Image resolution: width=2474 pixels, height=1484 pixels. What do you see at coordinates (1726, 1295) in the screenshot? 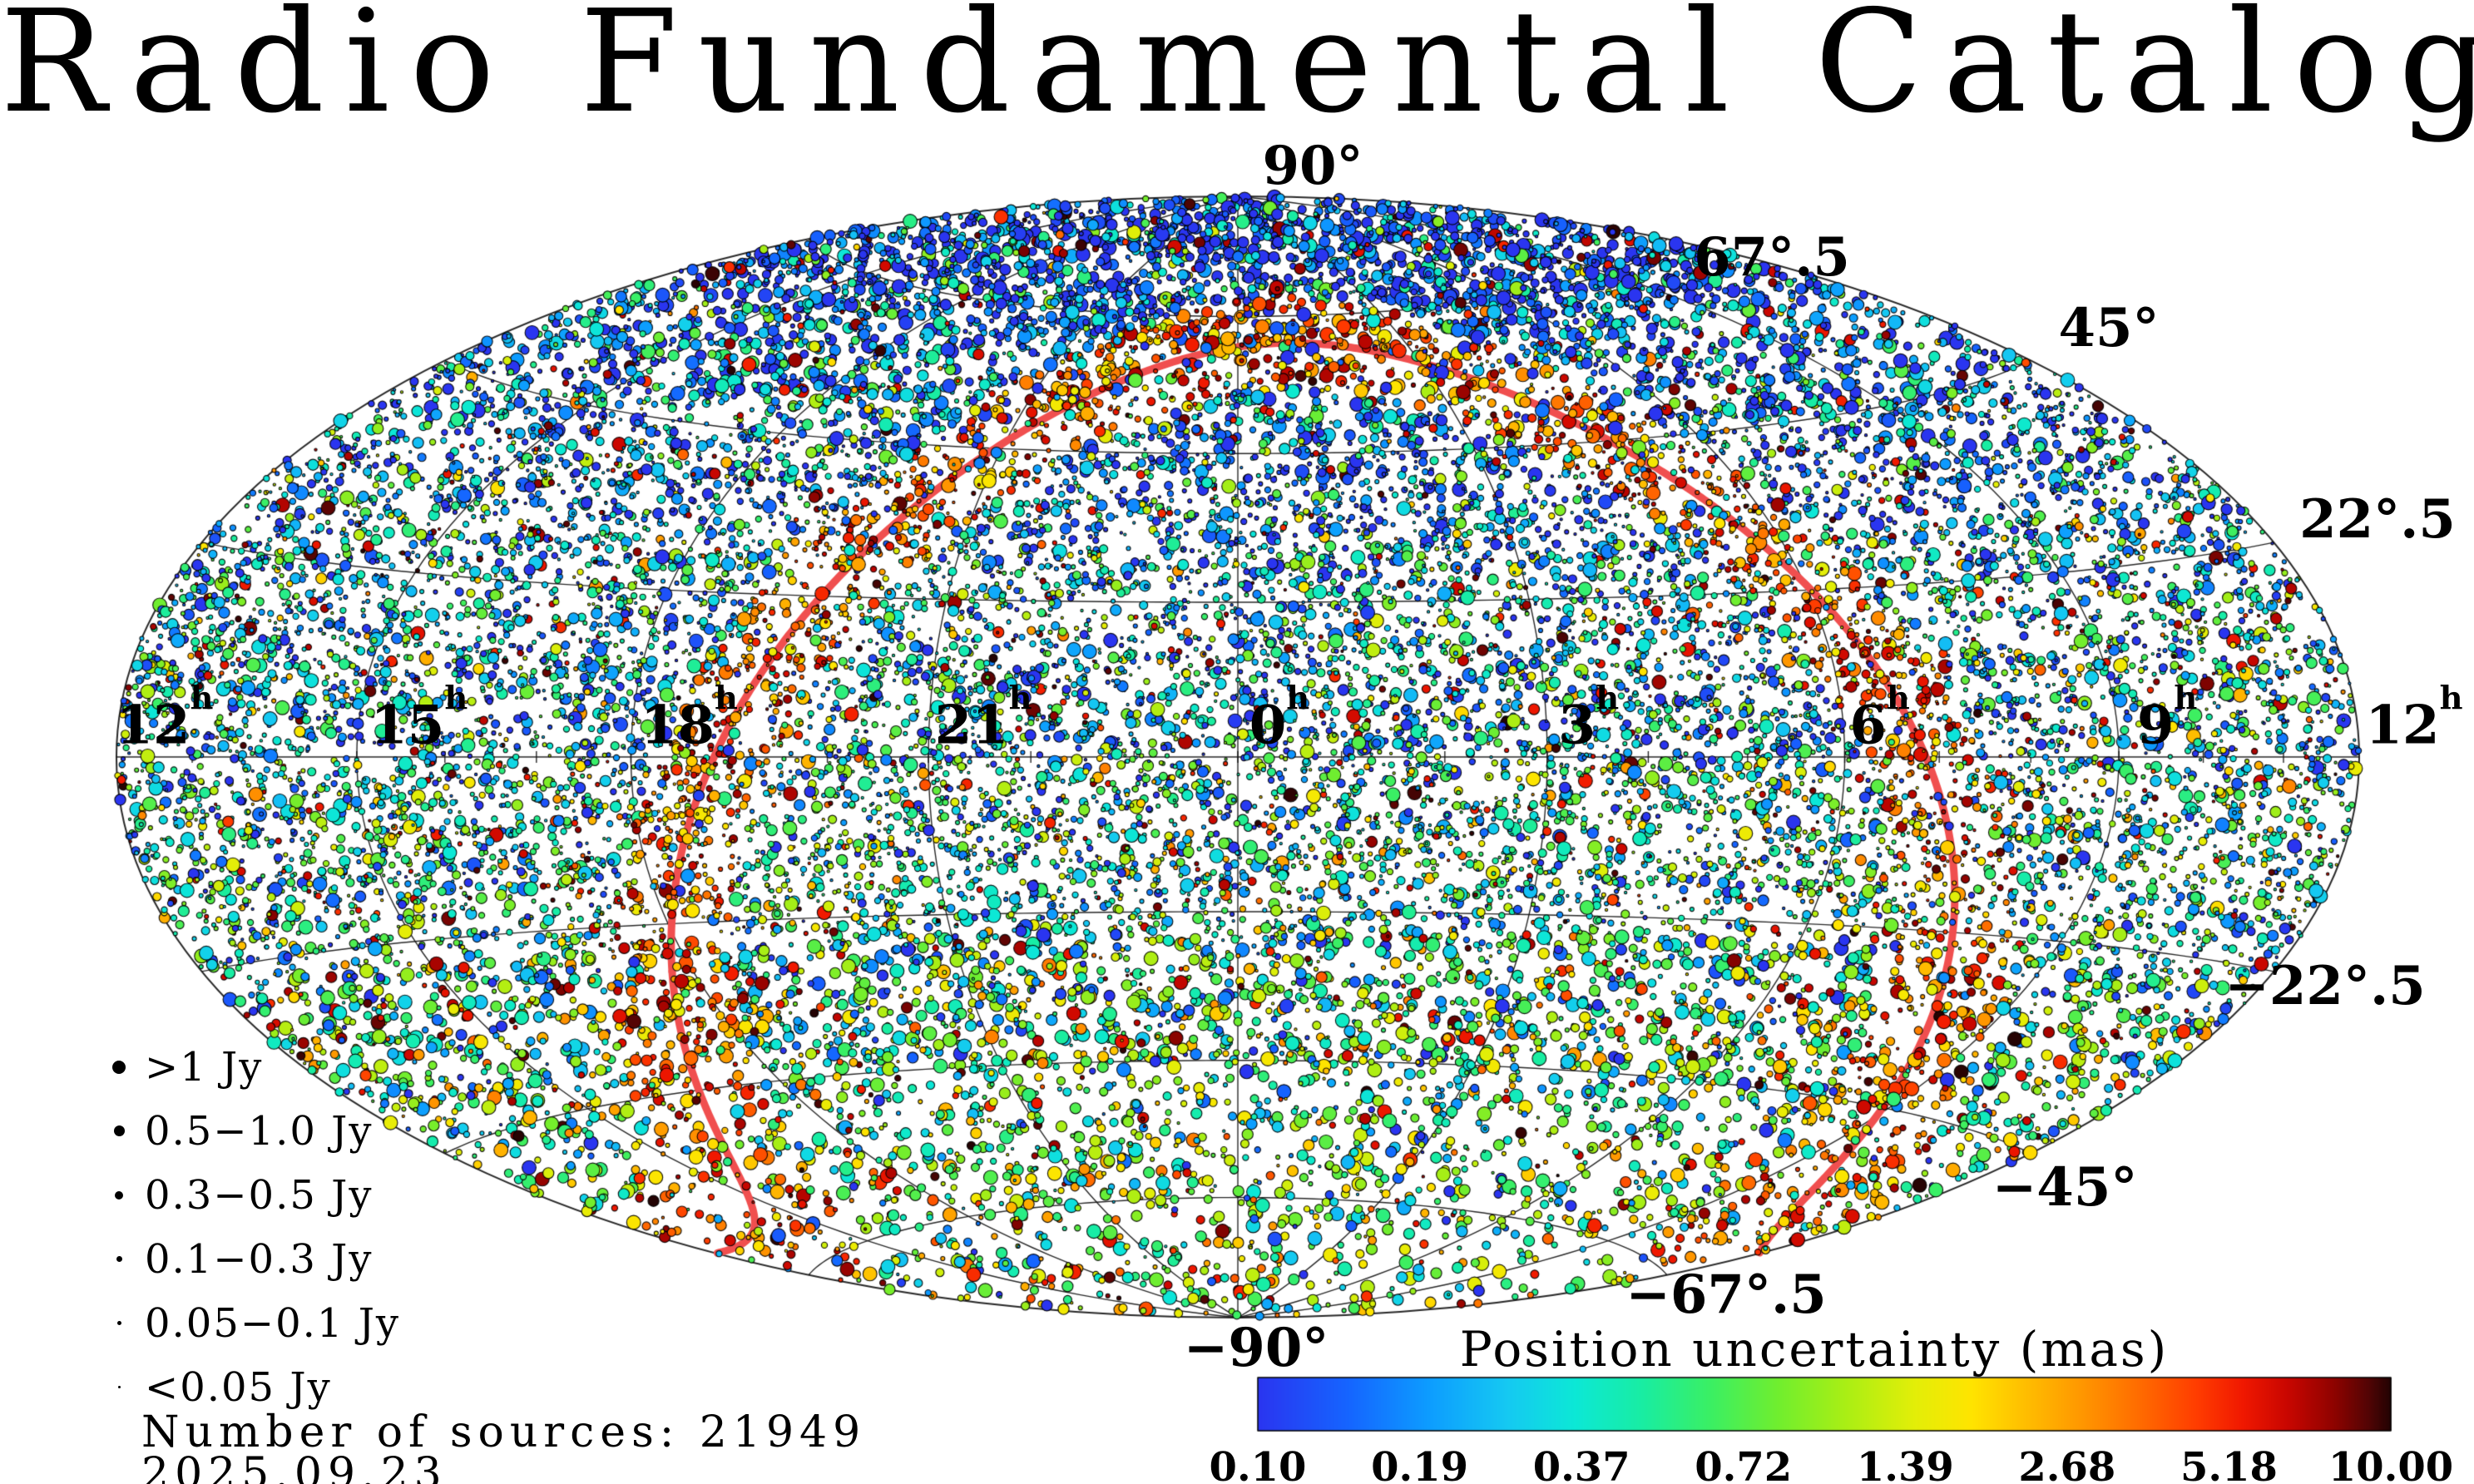
I see `dec-label--67.5: −67°.5` at bounding box center [1726, 1295].